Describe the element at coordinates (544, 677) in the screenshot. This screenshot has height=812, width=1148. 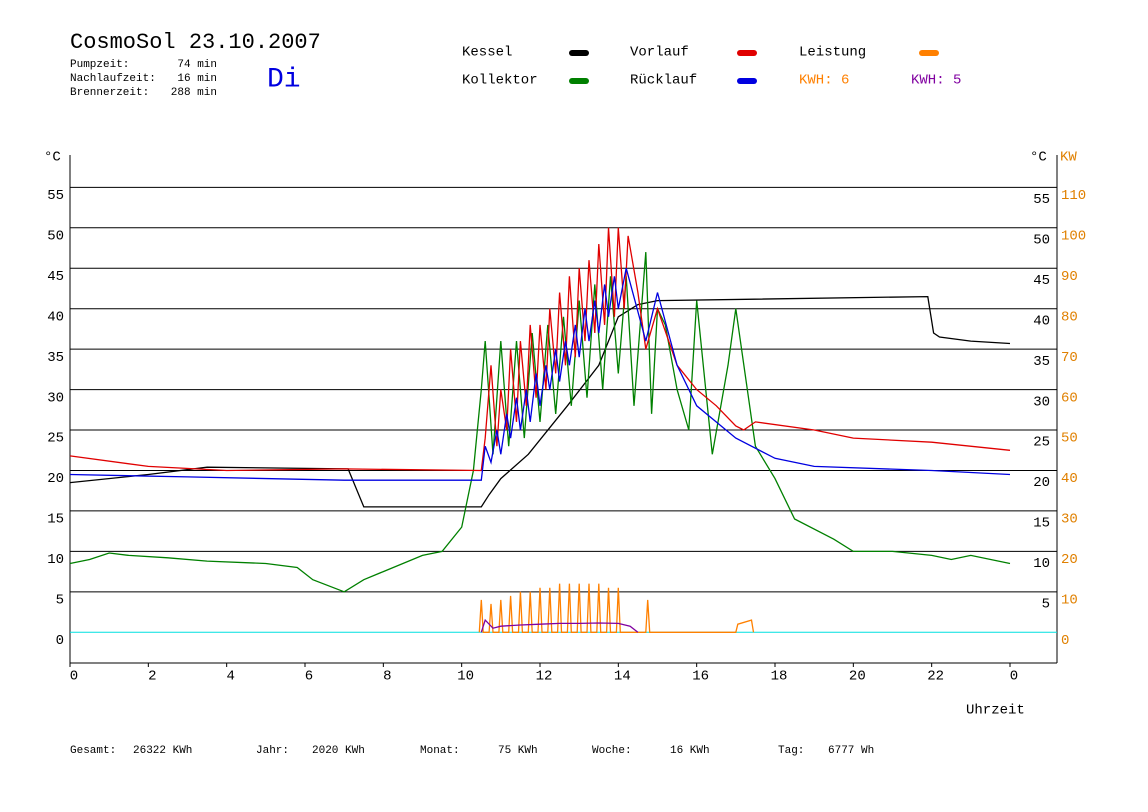
I see `x-tick-label: 12` at that location.